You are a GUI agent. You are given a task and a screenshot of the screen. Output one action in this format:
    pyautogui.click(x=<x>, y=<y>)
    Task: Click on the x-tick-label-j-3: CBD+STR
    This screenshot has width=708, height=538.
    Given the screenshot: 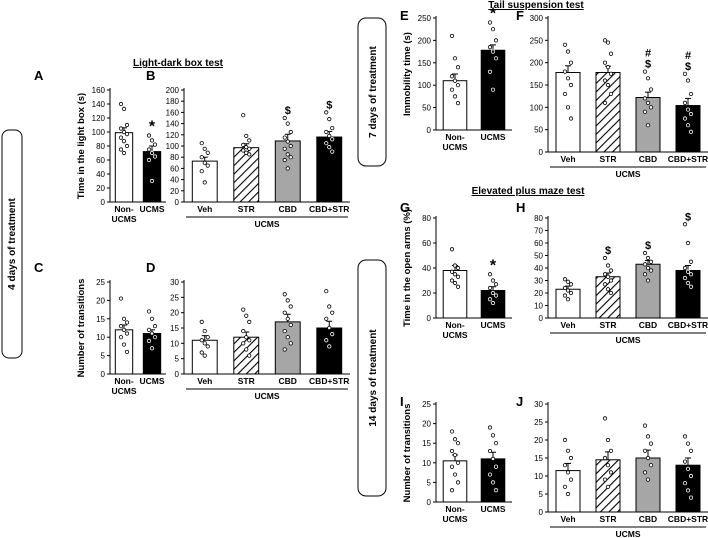 What is the action you would take?
    pyautogui.click(x=688, y=519)
    